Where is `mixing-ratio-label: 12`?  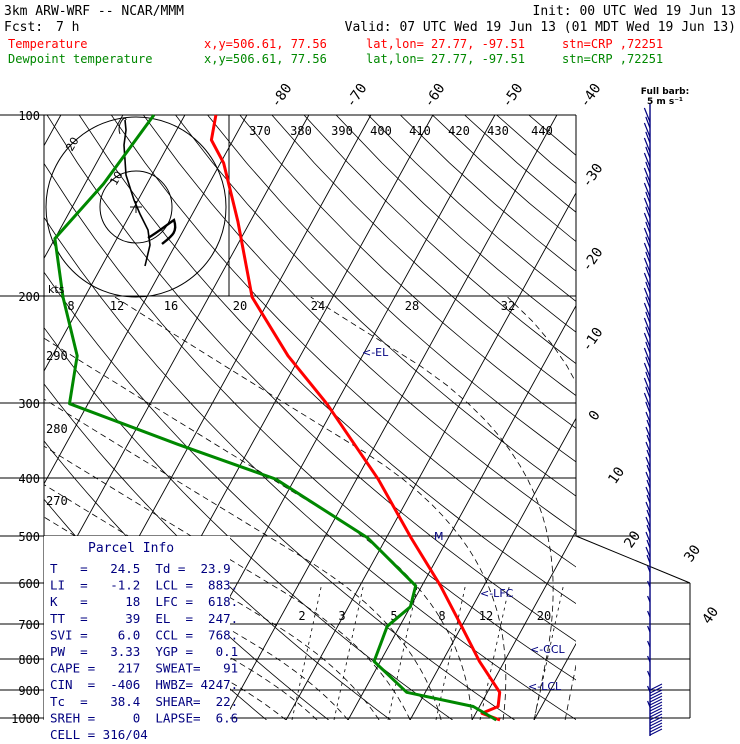
mixing-ratio-label: 12 is located at coordinates (117, 306).